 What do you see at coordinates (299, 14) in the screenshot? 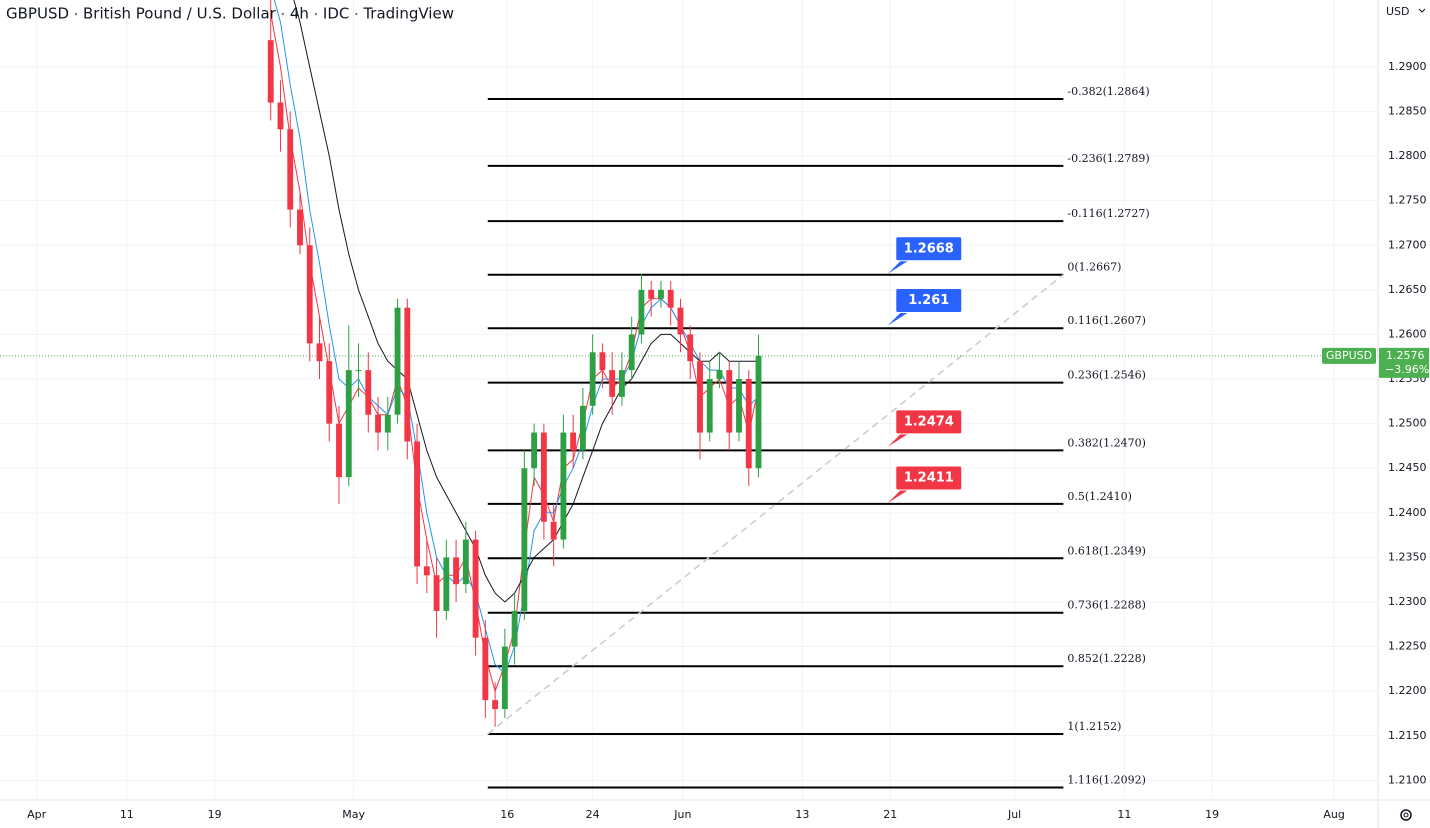
I see `header-text: 4h` at bounding box center [299, 14].